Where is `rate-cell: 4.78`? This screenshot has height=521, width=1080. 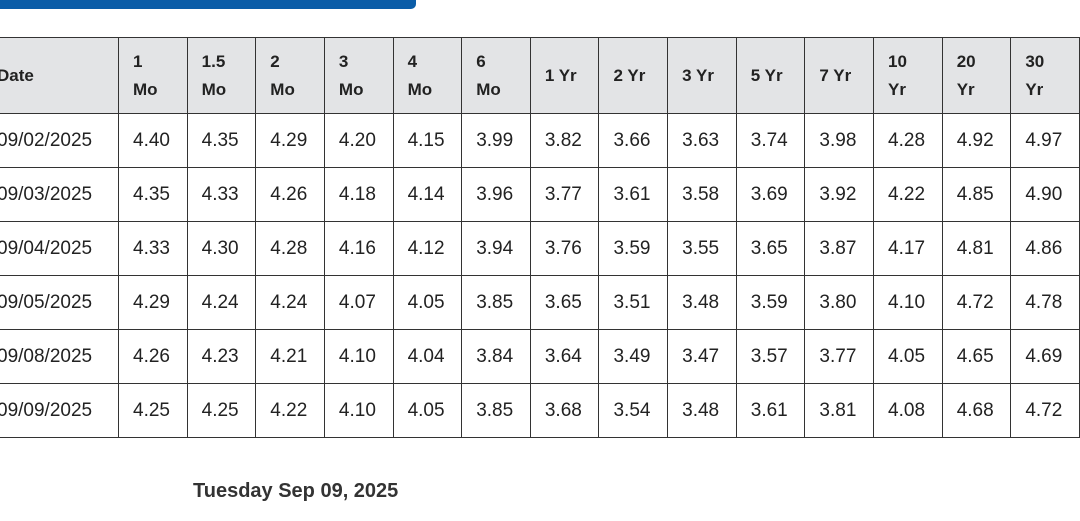 rate-cell: 4.78 is located at coordinates (1045, 302).